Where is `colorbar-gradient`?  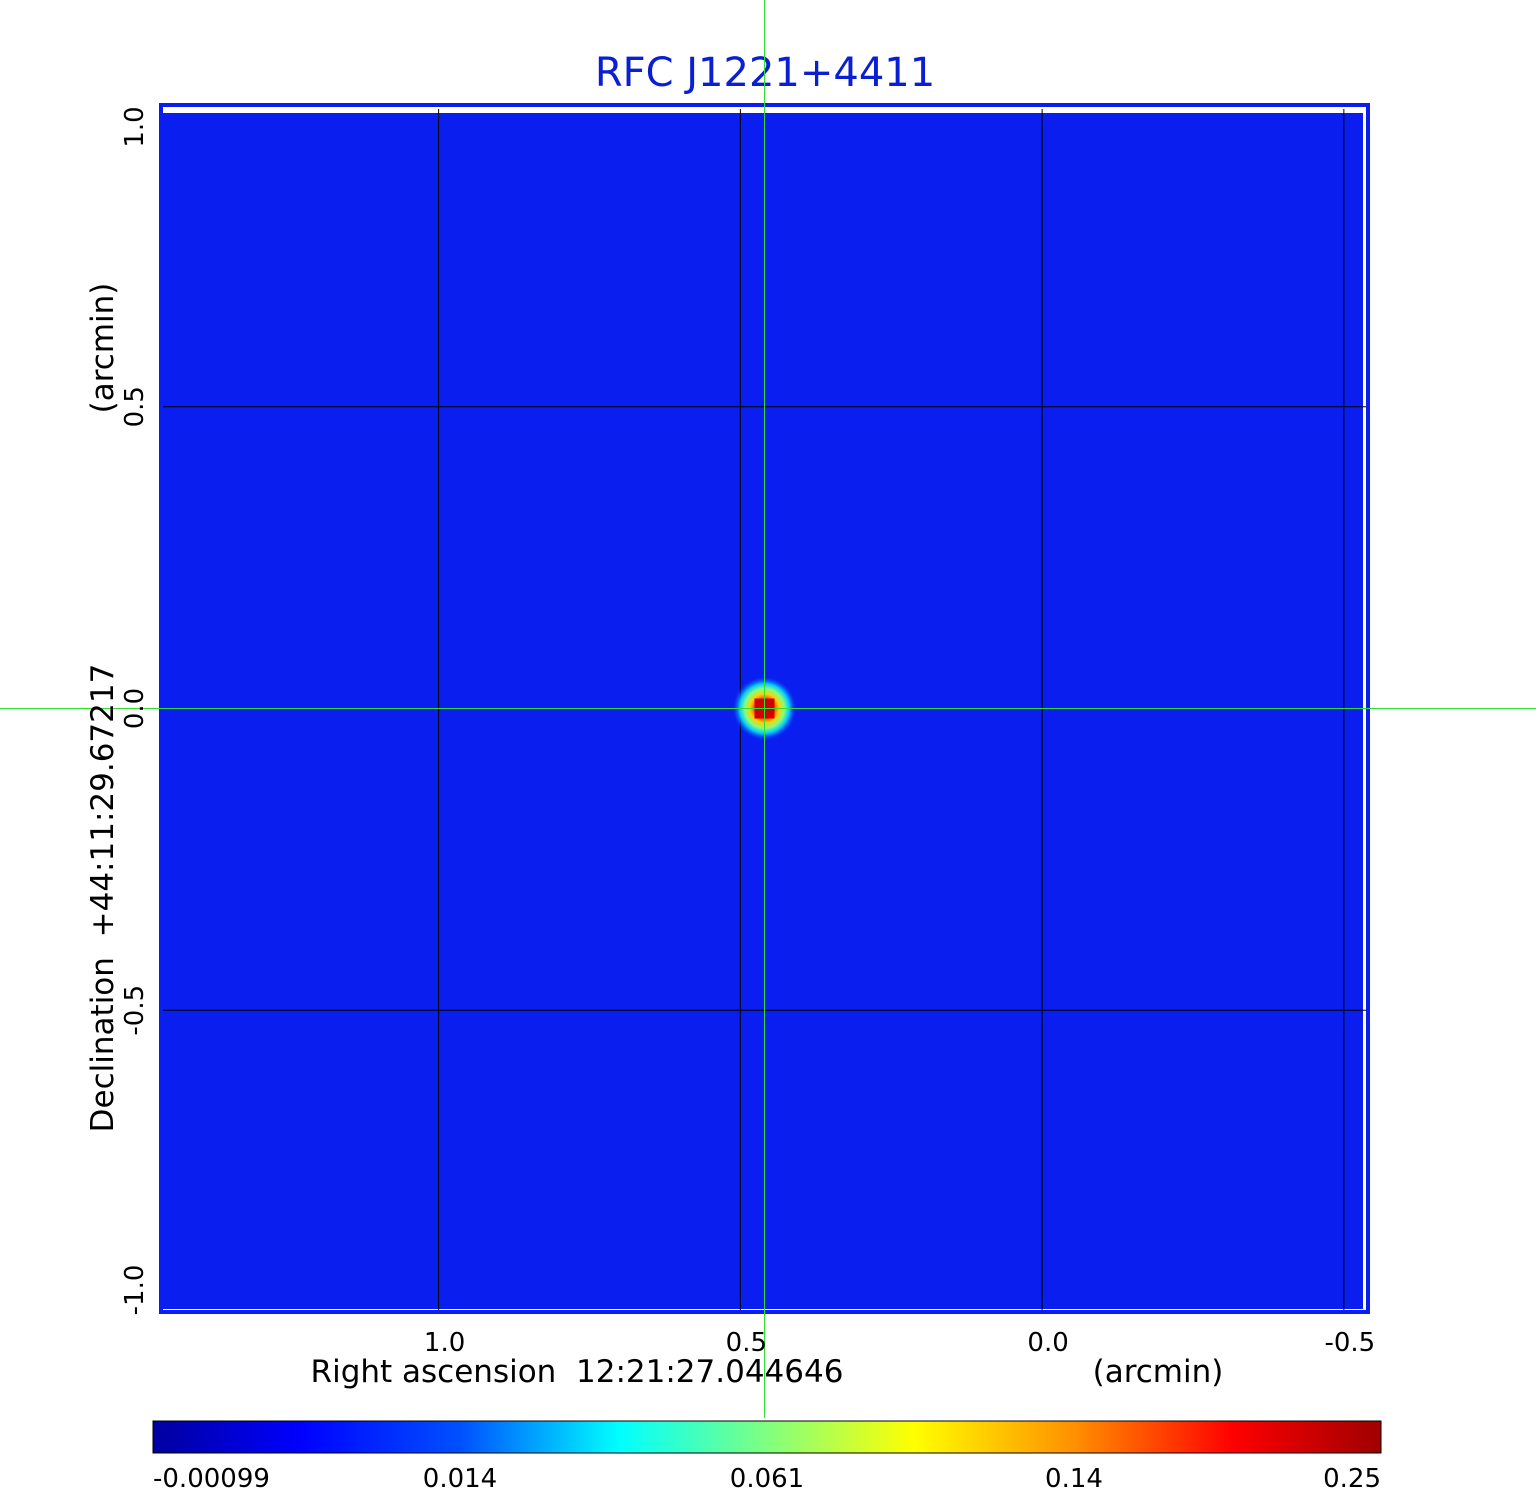 colorbar-gradient is located at coordinates (767, 1437).